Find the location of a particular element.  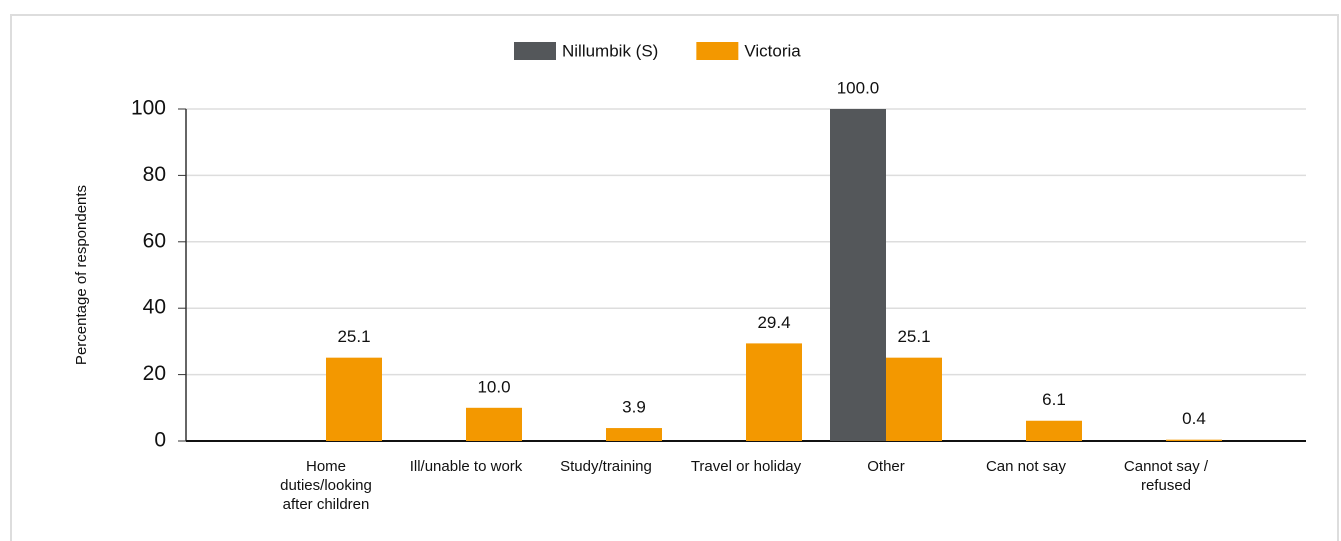

x-tick-label: Cannot say / refused is located at coordinates (1166, 476).